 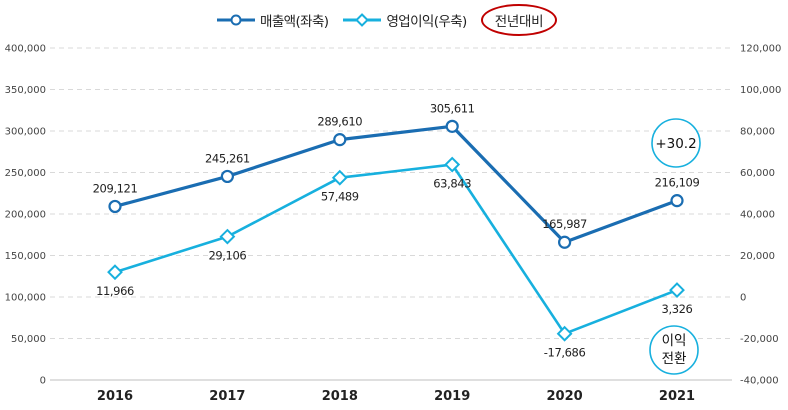 What do you see at coordinates (759, 381) in the screenshot?
I see `y-right-tick-label: -40,000` at bounding box center [759, 381].